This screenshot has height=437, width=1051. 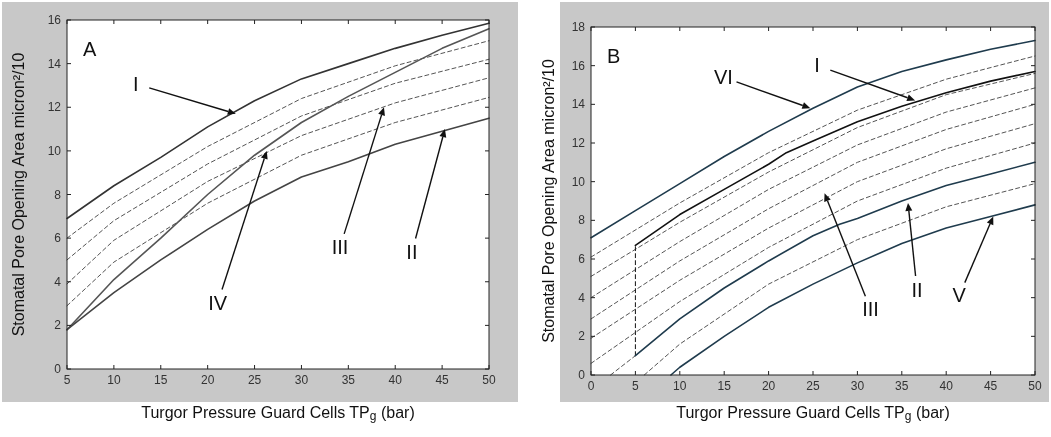 I want to click on annotation: V, so click(x=959, y=295).